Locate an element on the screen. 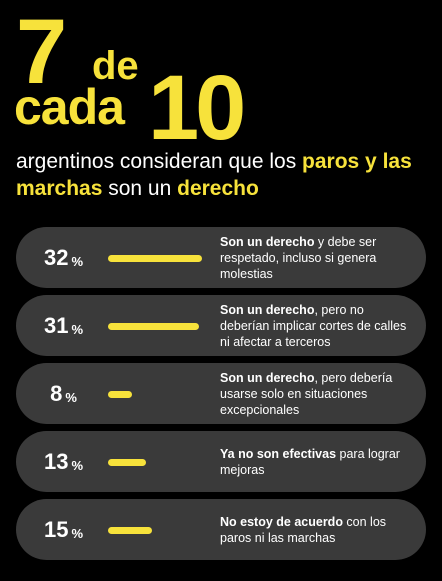  percentage-value: 31 is located at coordinates (56, 325).